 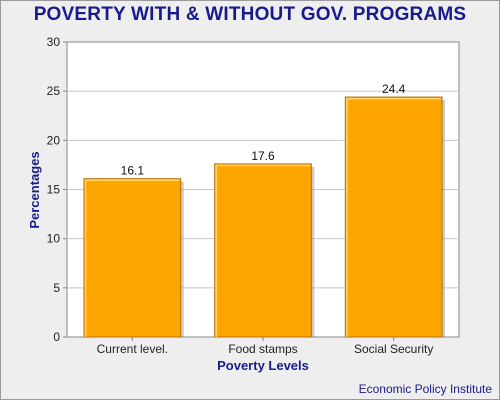 What do you see at coordinates (263, 130) in the screenshot?
I see `data-labels: 16.1 17.6 24.4` at bounding box center [263, 130].